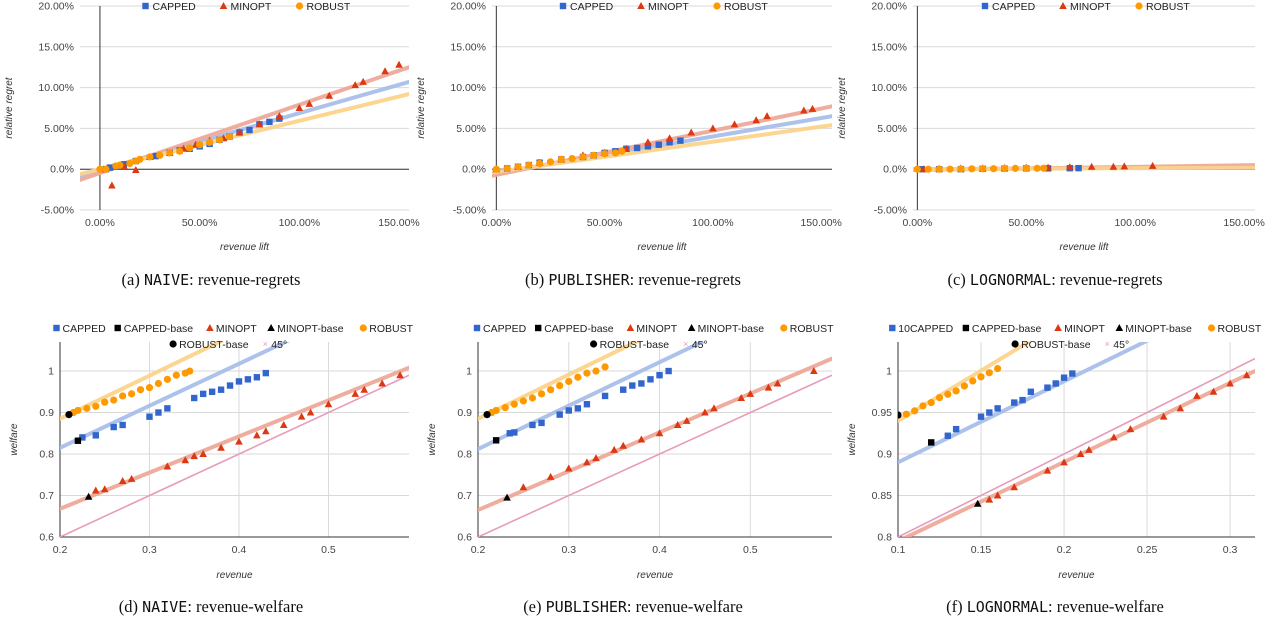 This screenshot has height=631, width=1266. What do you see at coordinates (142, 381) in the screenshot?
I see `robust-trendline` at bounding box center [142, 381].